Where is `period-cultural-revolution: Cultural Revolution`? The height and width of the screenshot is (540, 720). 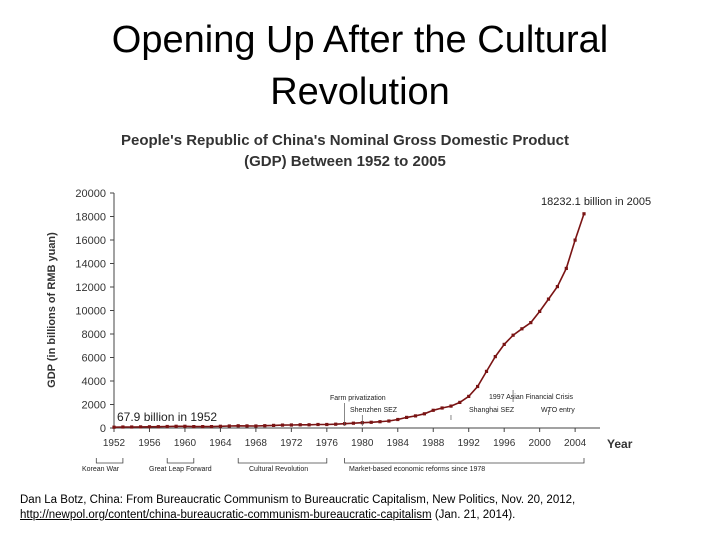
period-cultural-revolution: Cultural Revolution is located at coordinates (278, 469).